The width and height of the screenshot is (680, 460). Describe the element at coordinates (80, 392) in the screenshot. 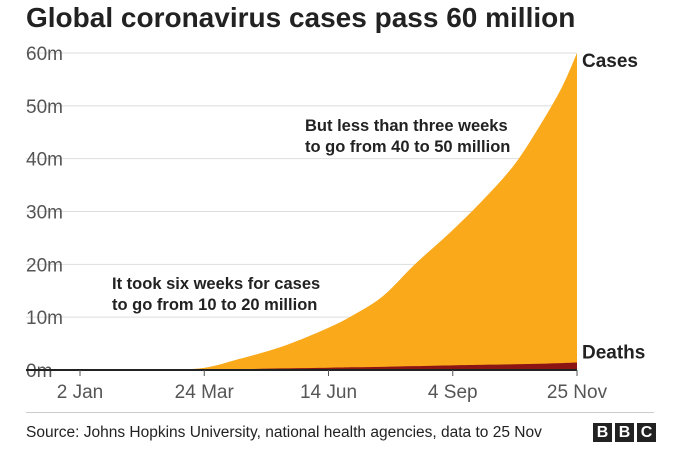

I see `x-tick-label: 2 Jan` at that location.